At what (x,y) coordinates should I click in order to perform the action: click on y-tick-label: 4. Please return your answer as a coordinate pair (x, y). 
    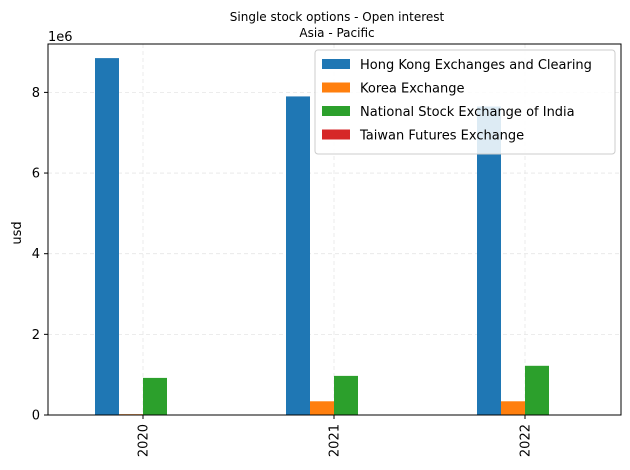
    Looking at the image, I should click on (36, 254).